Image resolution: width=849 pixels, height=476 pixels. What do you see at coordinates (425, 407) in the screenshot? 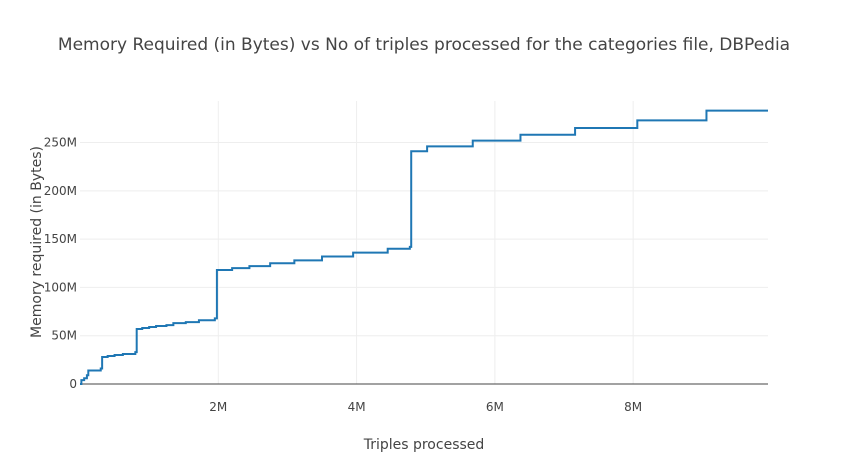
I see `x-tick-labels: 2M 4M 6M 8M` at bounding box center [425, 407].